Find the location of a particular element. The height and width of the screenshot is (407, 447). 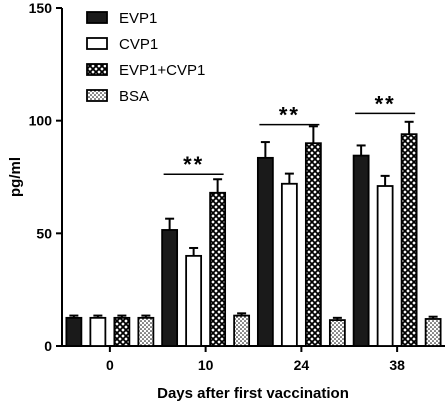

legend: EVP1 CVP1 EVP1+CVP1 BSA is located at coordinates (145, 57).